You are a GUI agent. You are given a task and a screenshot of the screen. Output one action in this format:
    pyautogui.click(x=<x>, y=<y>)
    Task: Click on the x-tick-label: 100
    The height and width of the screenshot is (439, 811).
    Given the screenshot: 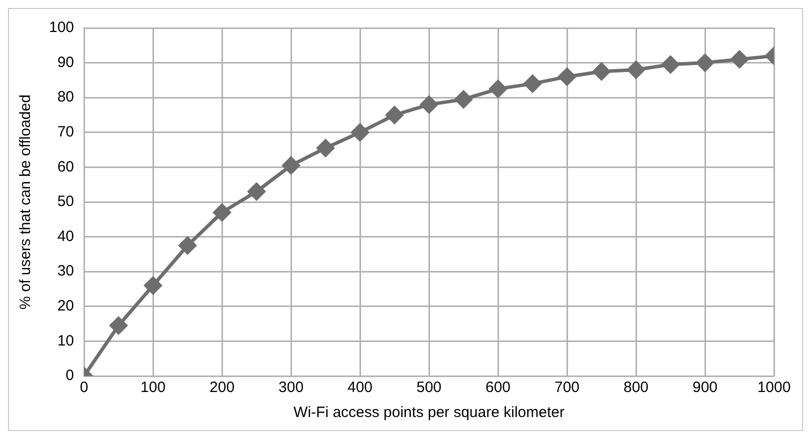 What is the action you would take?
    pyautogui.click(x=153, y=387)
    